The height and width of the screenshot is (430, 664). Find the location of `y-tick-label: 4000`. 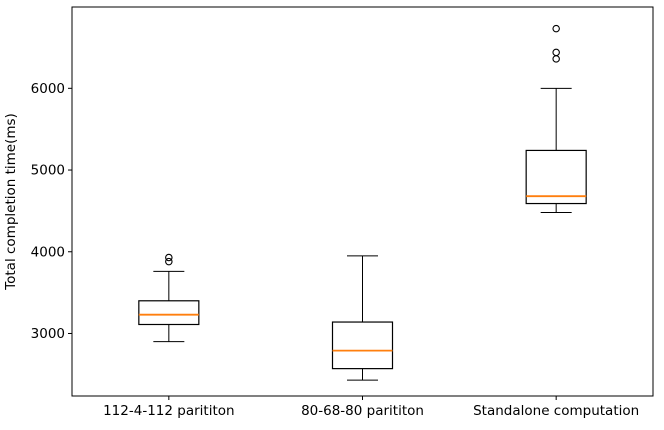

y-tick-label: 4000 is located at coordinates (48, 252).